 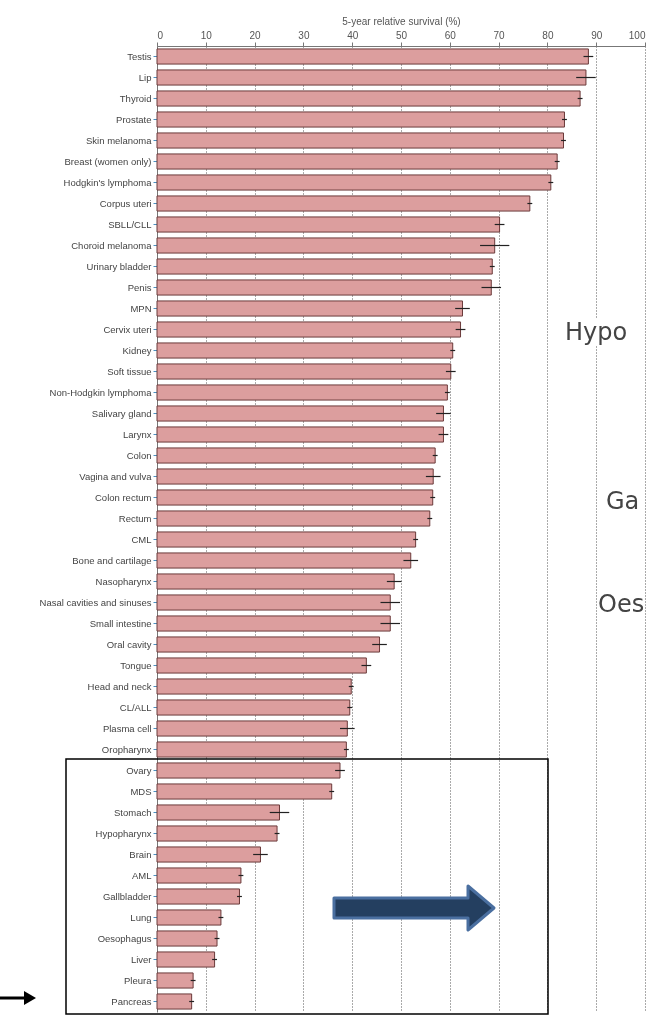 What do you see at coordinates (137, 350) in the screenshot?
I see `y-tick-label: Kidney` at bounding box center [137, 350].